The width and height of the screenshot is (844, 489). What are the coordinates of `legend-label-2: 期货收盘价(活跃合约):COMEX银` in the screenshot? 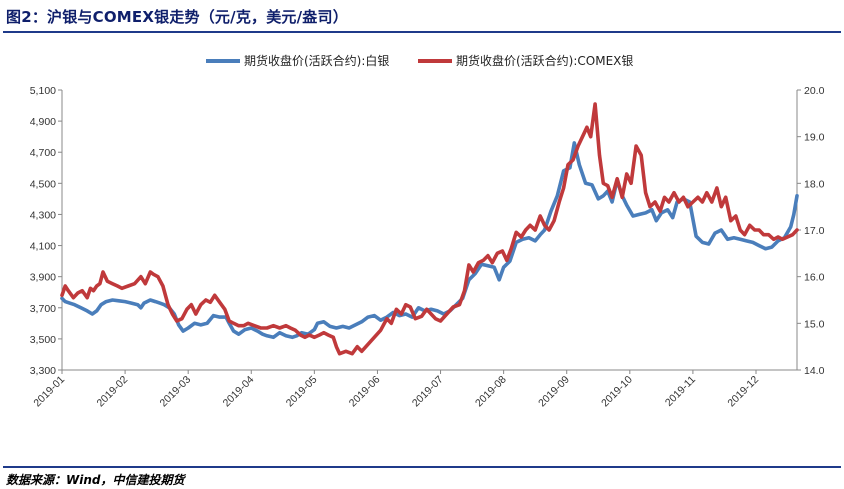 It's located at (544, 60).